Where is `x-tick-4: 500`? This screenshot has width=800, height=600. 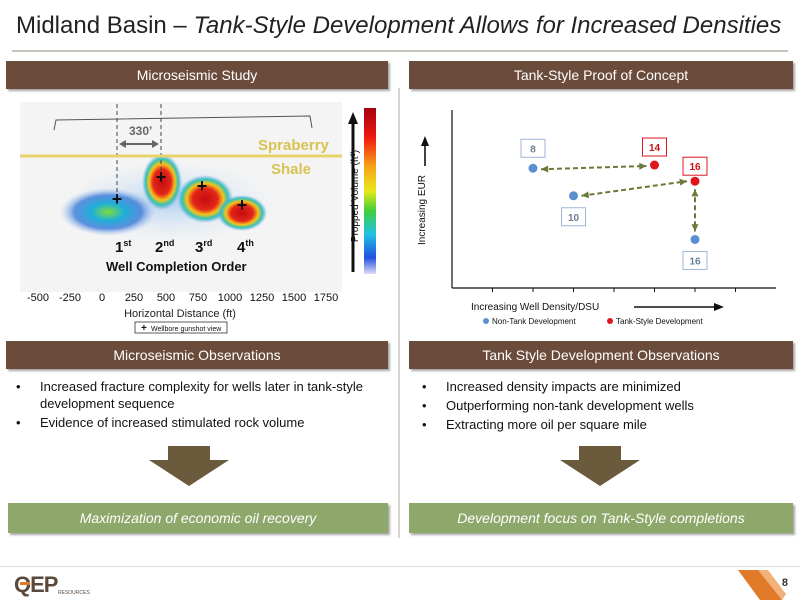 x-tick-4: 500 is located at coordinates (166, 298).